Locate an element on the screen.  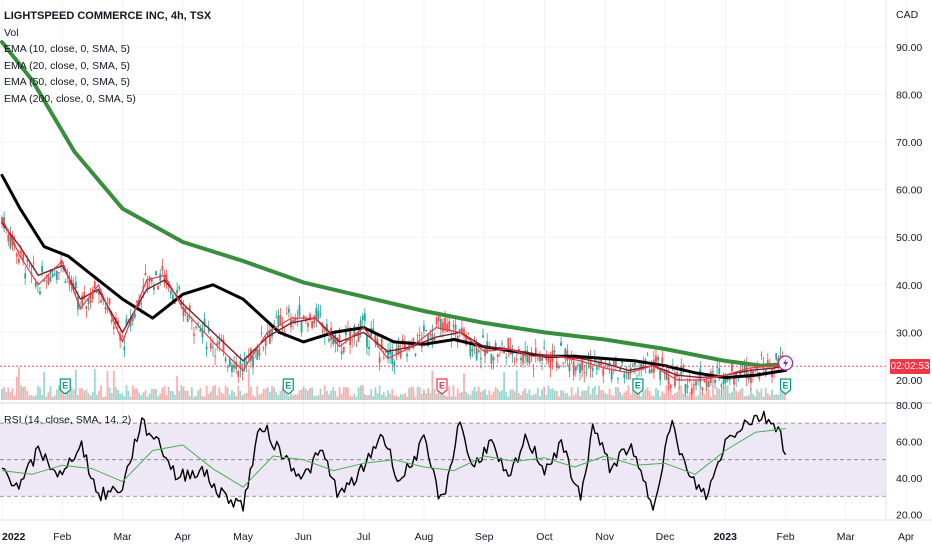
earnings-flag-letter: E is located at coordinates (786, 386).